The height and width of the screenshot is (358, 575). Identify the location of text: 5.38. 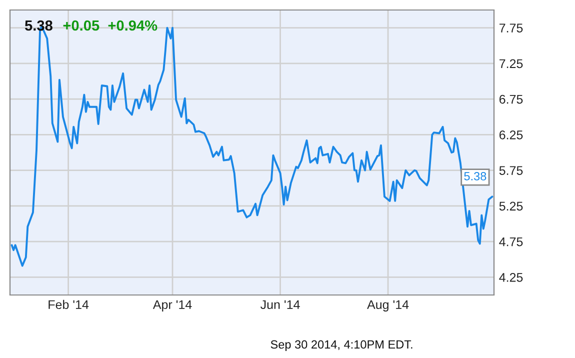
(38, 25).